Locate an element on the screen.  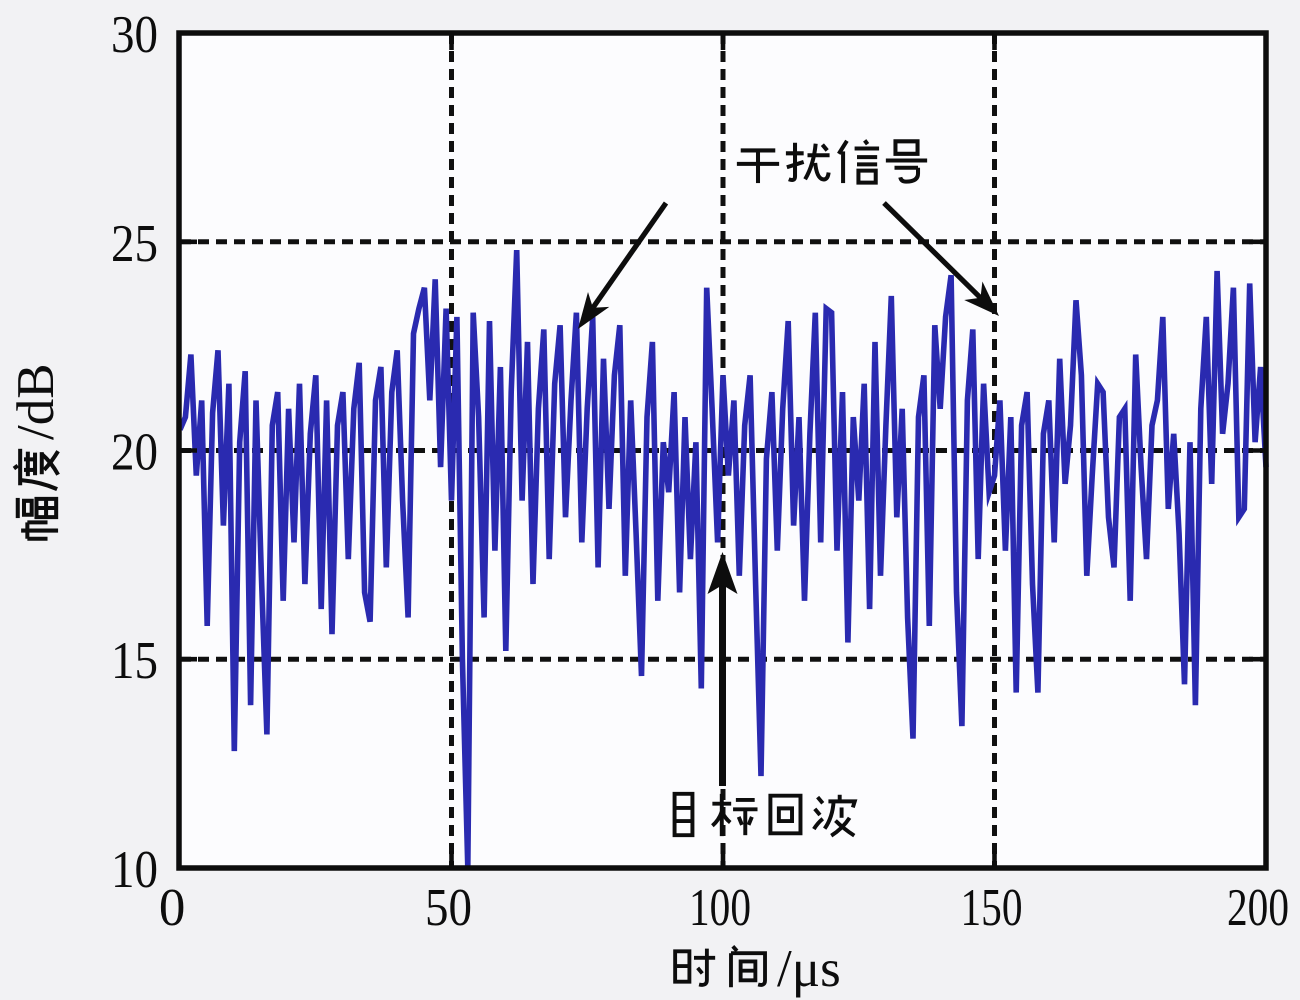
svg-text: 25 is located at coordinates (134, 244).